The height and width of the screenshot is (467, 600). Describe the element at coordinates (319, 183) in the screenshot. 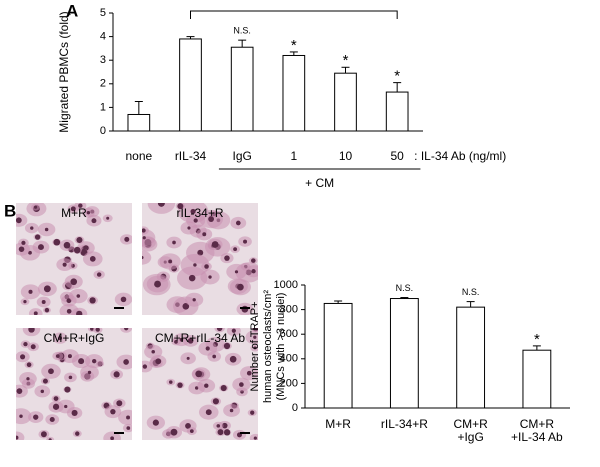

I see `group-label: + CM` at that location.